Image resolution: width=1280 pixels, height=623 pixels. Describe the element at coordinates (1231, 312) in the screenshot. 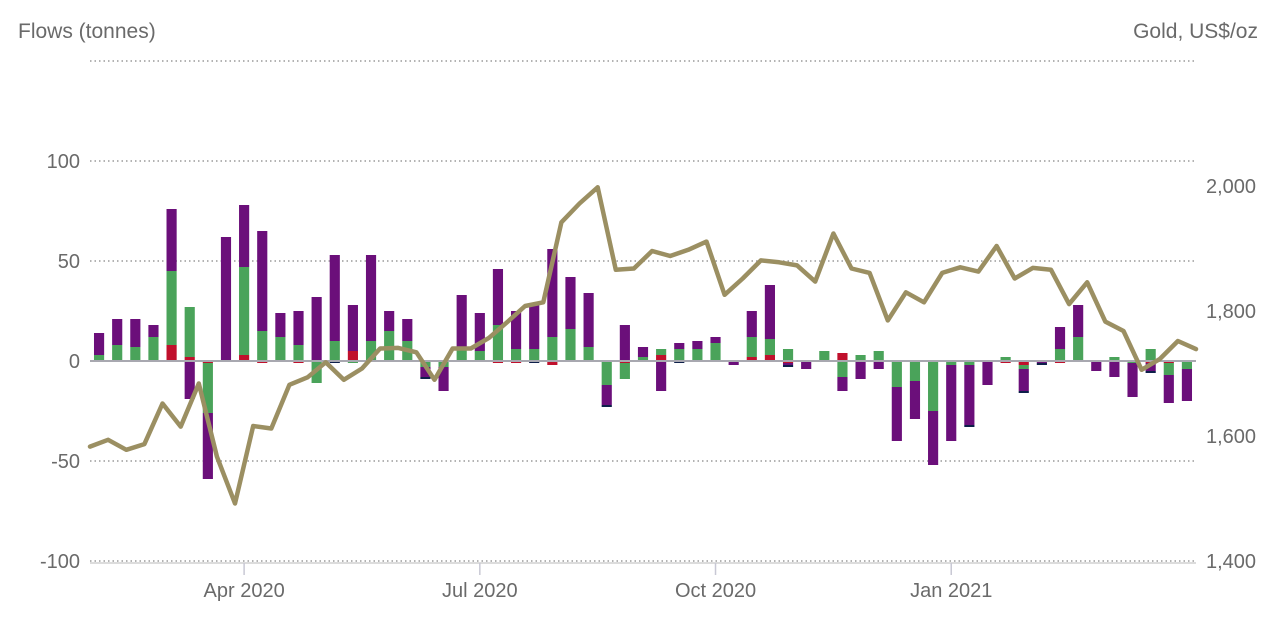

I see `y-right-tick-label: 1,800` at that location.